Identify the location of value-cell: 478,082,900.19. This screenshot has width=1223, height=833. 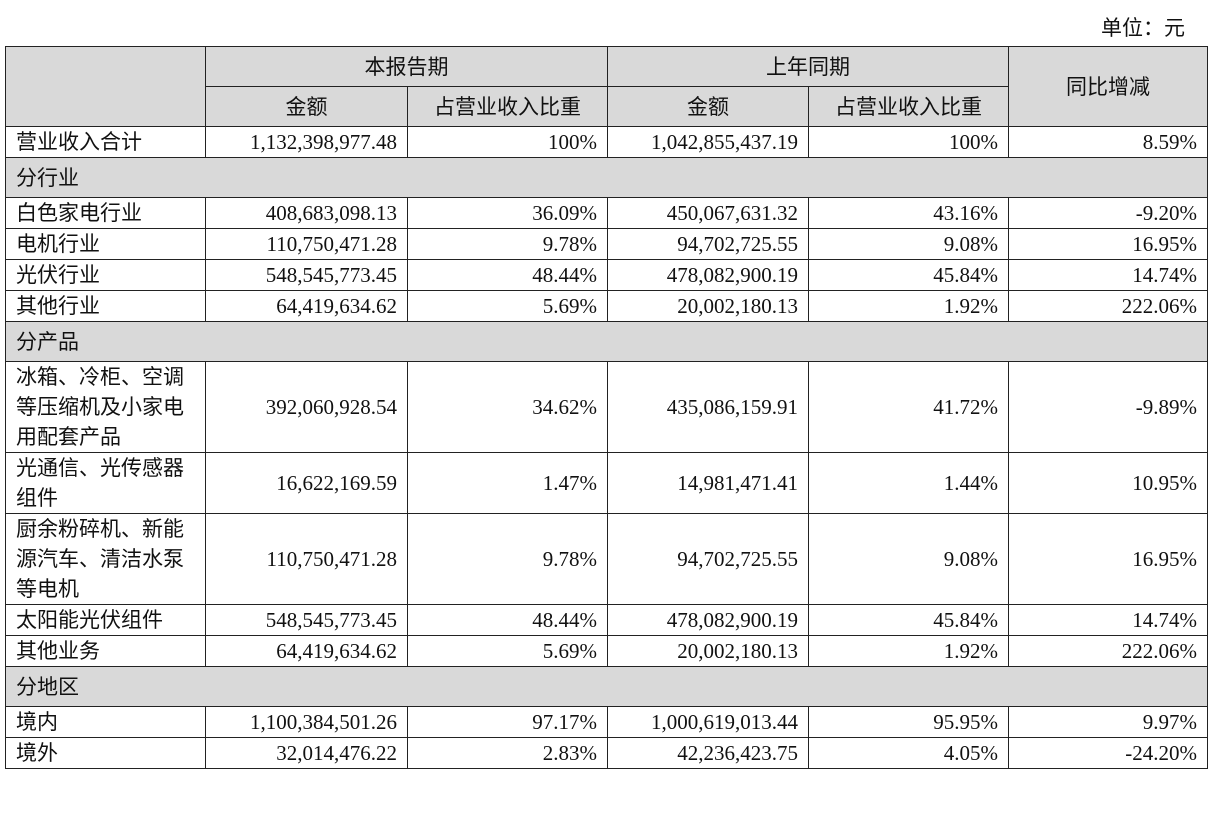
(708, 275).